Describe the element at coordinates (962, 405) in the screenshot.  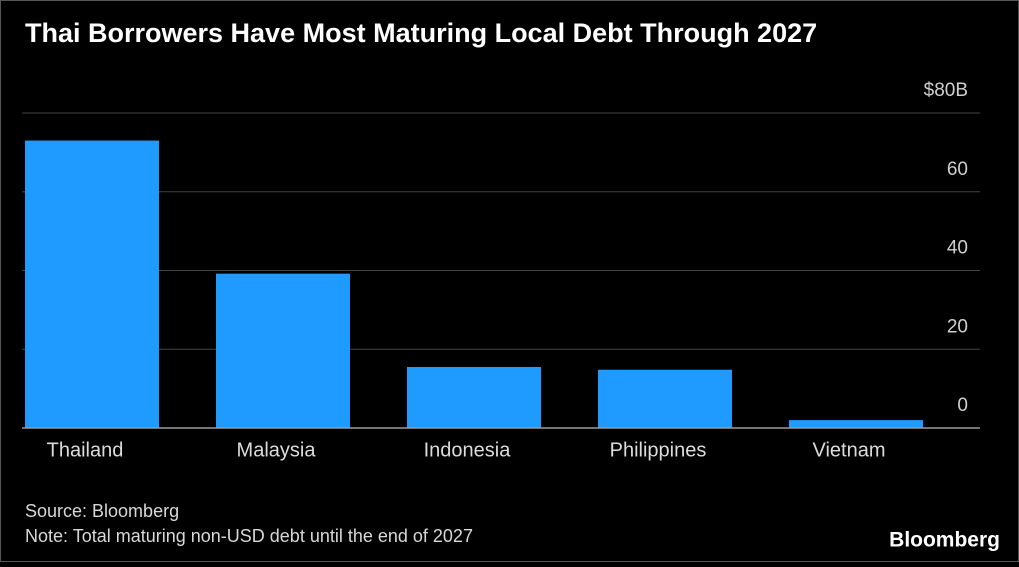
I see `y-tick-label: 0` at that location.